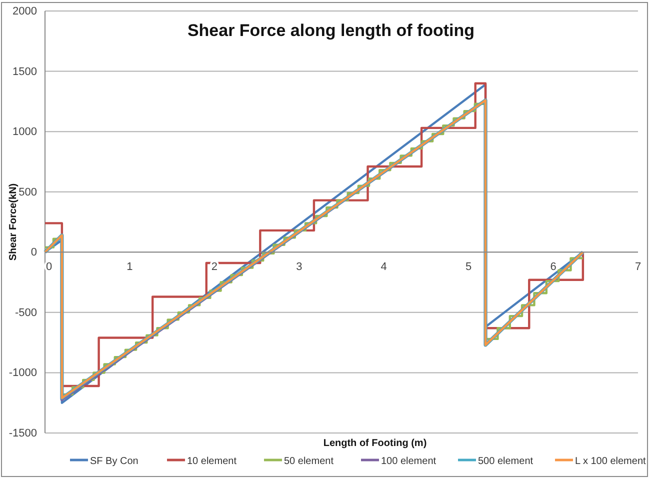  What do you see at coordinates (383, 266) in the screenshot?
I see `x-tick-label: 4` at bounding box center [383, 266].